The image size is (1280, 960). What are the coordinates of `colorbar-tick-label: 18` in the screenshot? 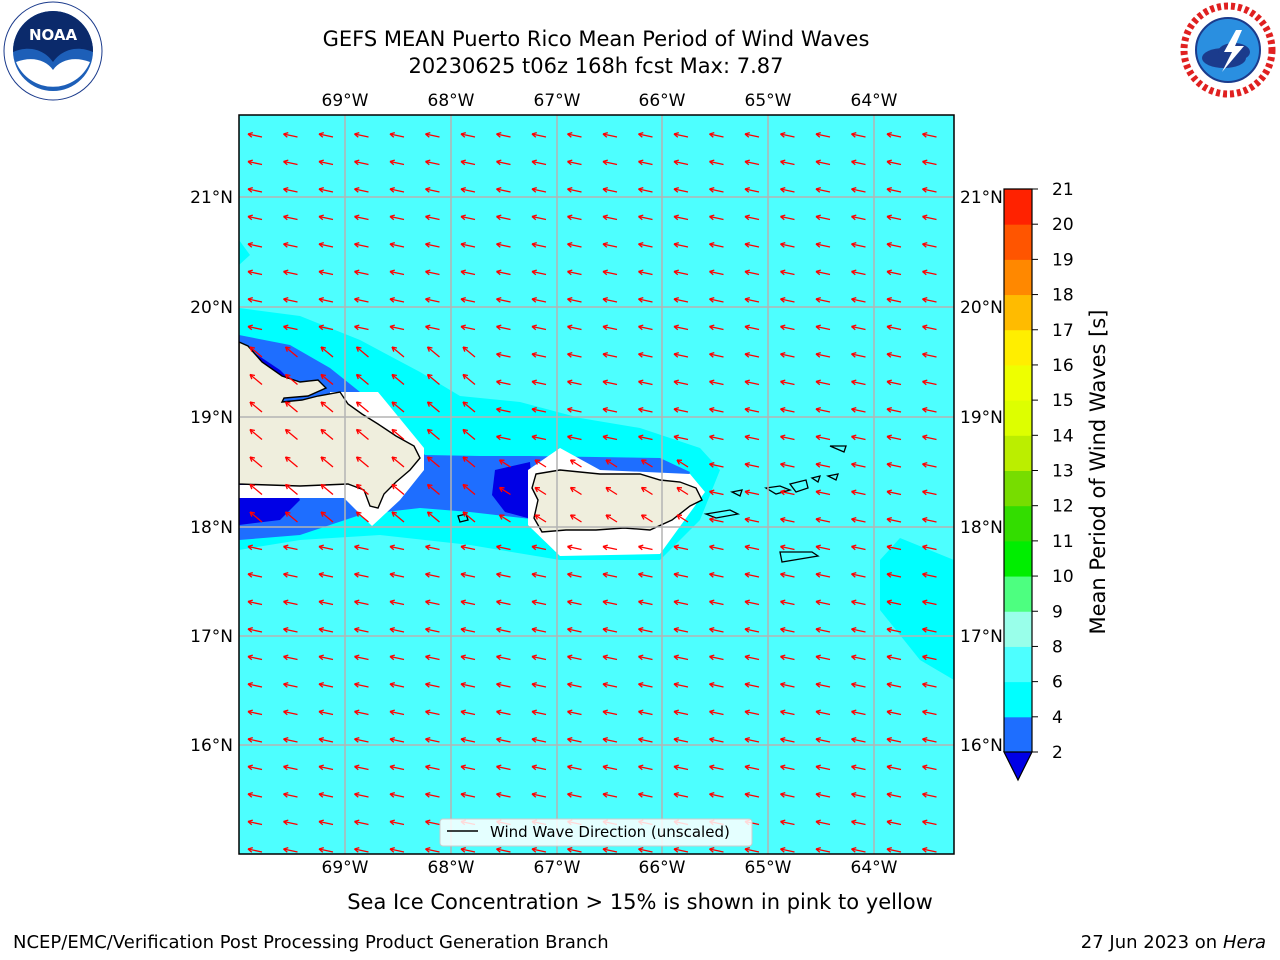 It's located at (1063, 296).